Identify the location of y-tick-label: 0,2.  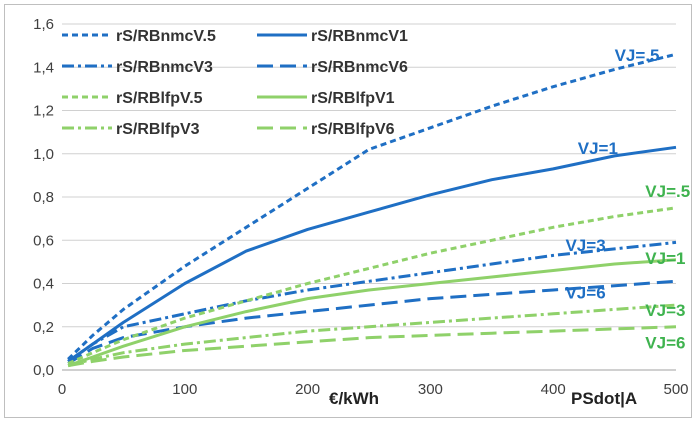
(43, 327).